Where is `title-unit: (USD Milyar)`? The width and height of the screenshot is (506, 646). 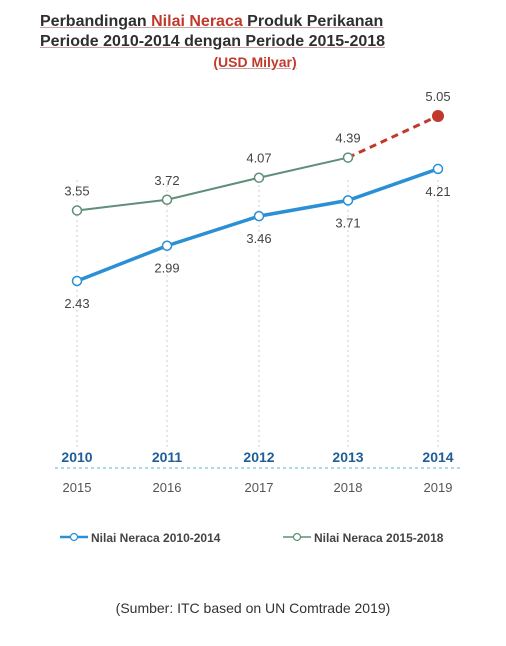 title-unit: (USD Milyar) is located at coordinates (255, 62).